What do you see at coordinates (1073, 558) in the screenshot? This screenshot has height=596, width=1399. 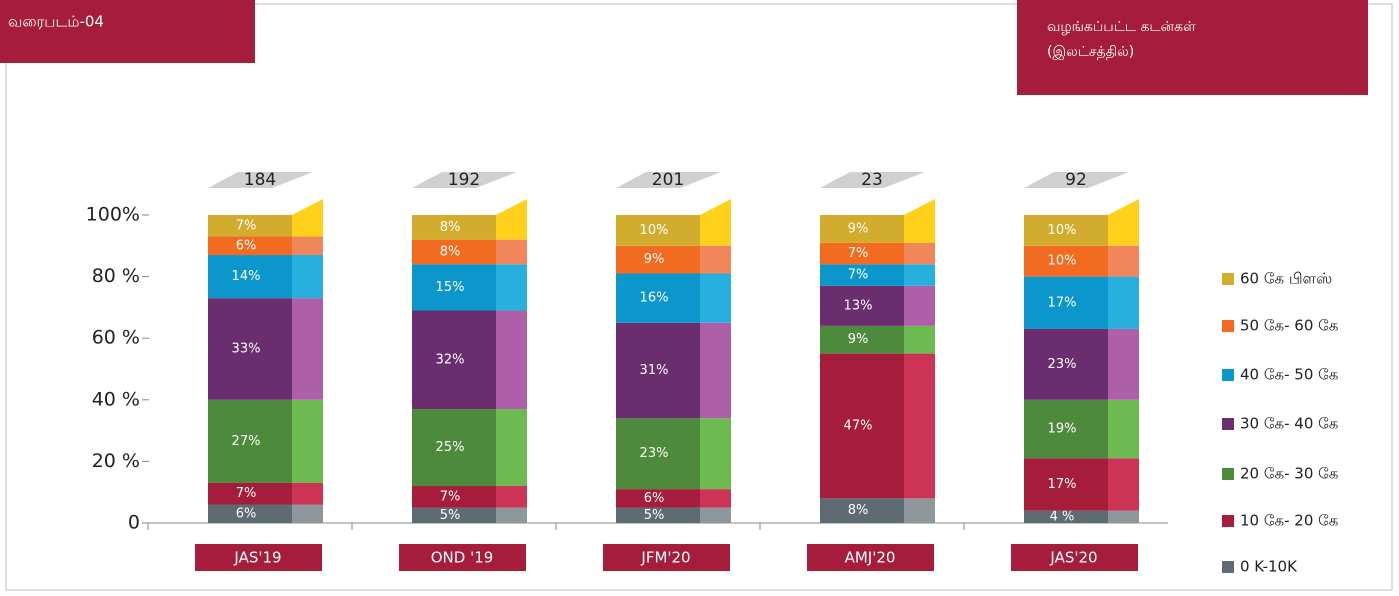 I see `x-tick-label: JAS'20` at bounding box center [1073, 558].